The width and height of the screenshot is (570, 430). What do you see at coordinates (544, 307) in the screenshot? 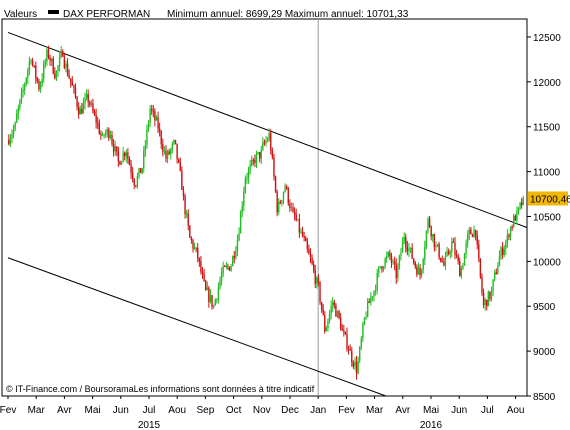
I see `y-tick-label: 9500` at bounding box center [544, 307].